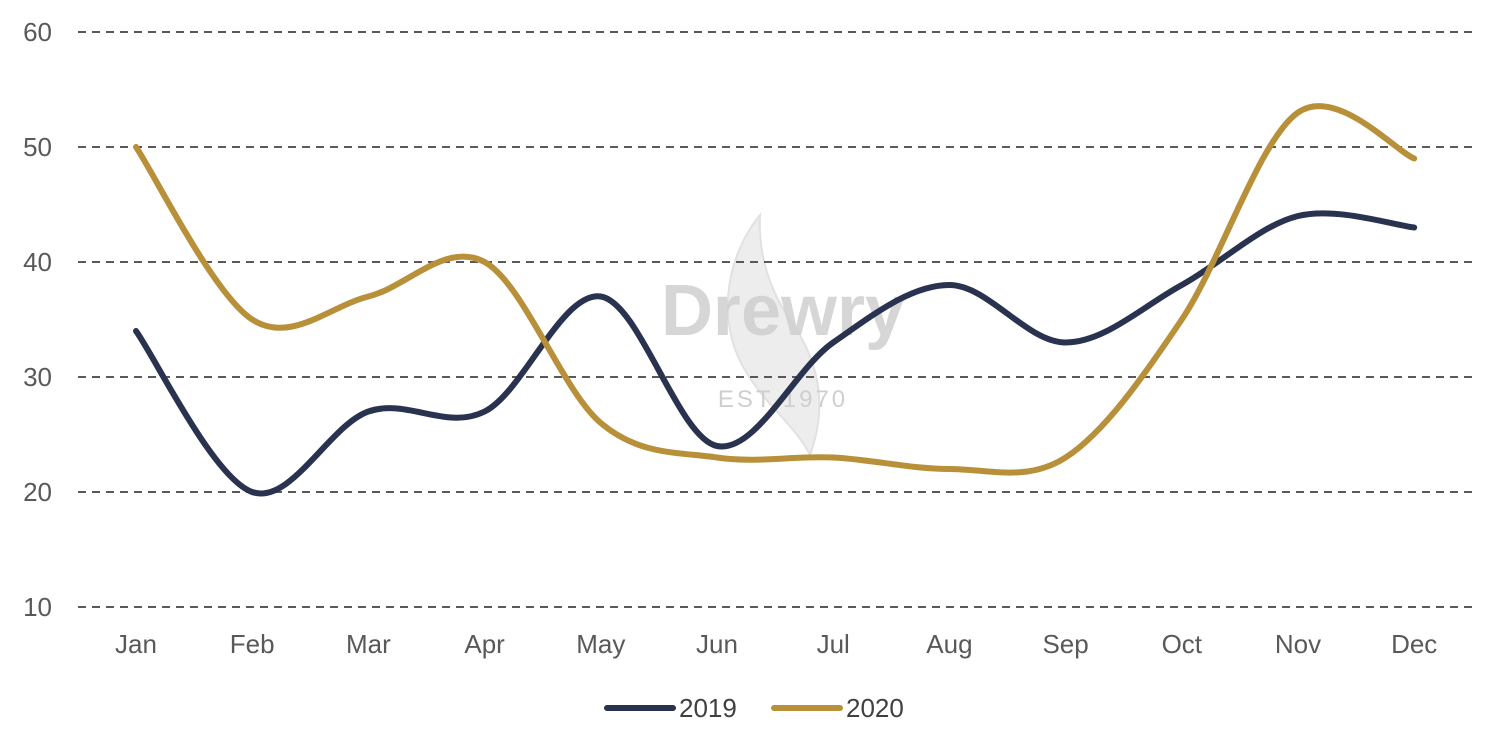 Image resolution: width=1508 pixels, height=748 pixels. I want to click on x-tick-label: Feb, so click(252, 644).